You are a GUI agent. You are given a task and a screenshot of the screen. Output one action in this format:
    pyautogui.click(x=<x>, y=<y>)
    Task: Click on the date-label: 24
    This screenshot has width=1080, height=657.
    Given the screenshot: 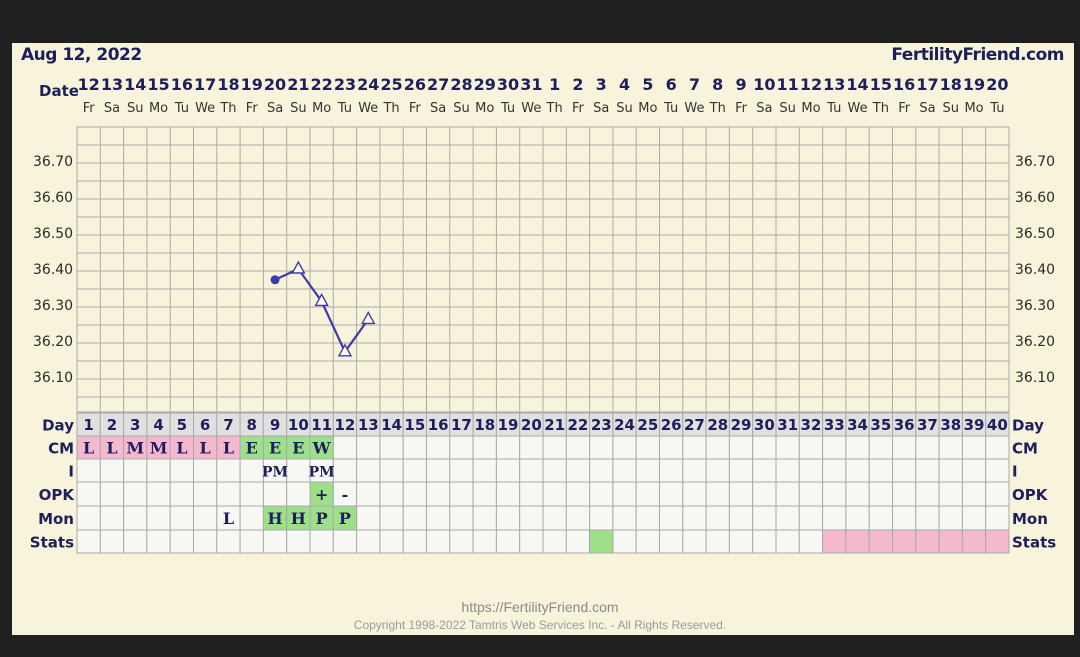 What is the action you would take?
    pyautogui.click(x=368, y=84)
    